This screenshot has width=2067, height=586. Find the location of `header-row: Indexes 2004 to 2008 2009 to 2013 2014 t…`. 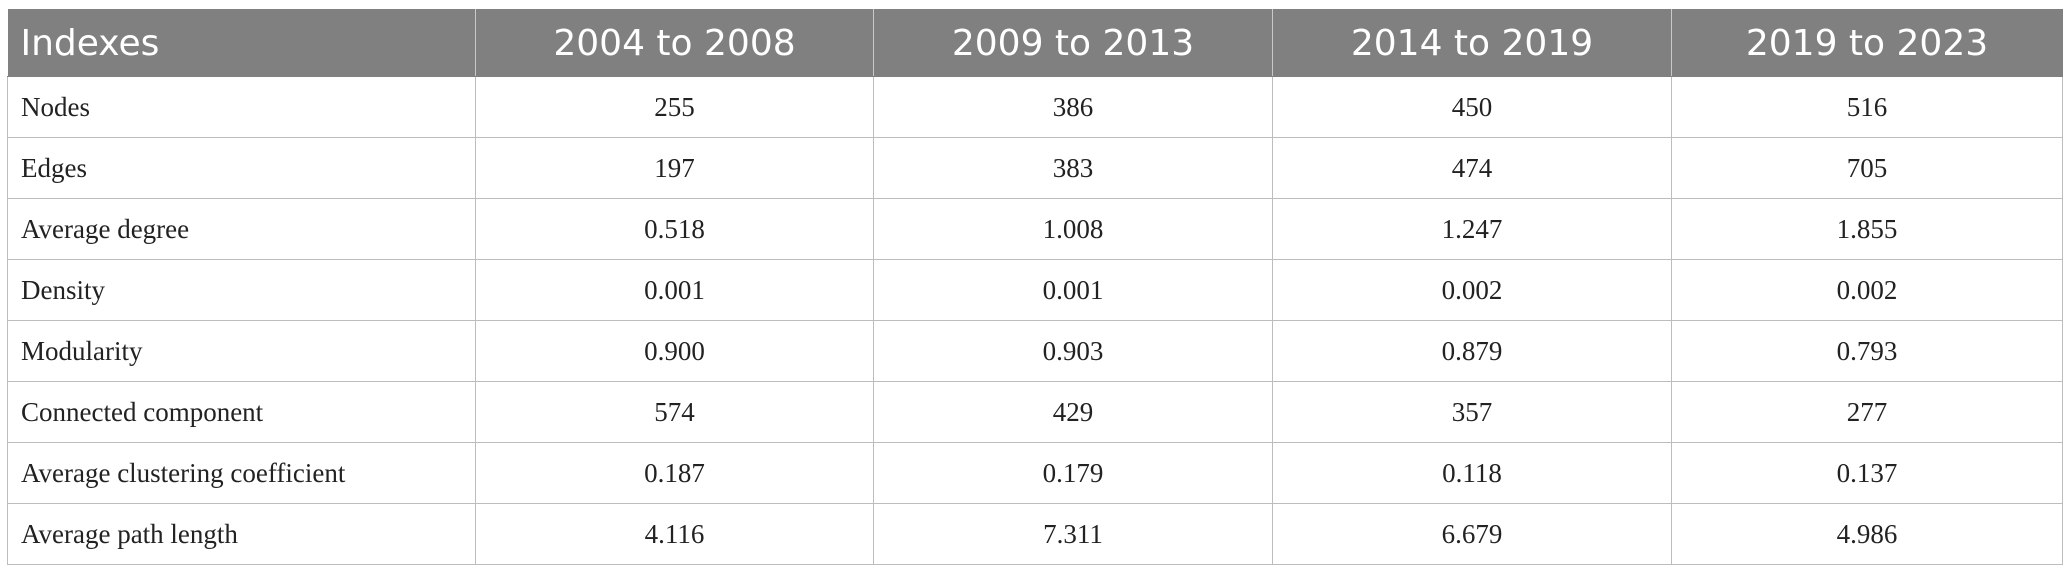

header-row: Indexes 2004 to 2008 2009 to 2013 2014 t… is located at coordinates (1035, 43).